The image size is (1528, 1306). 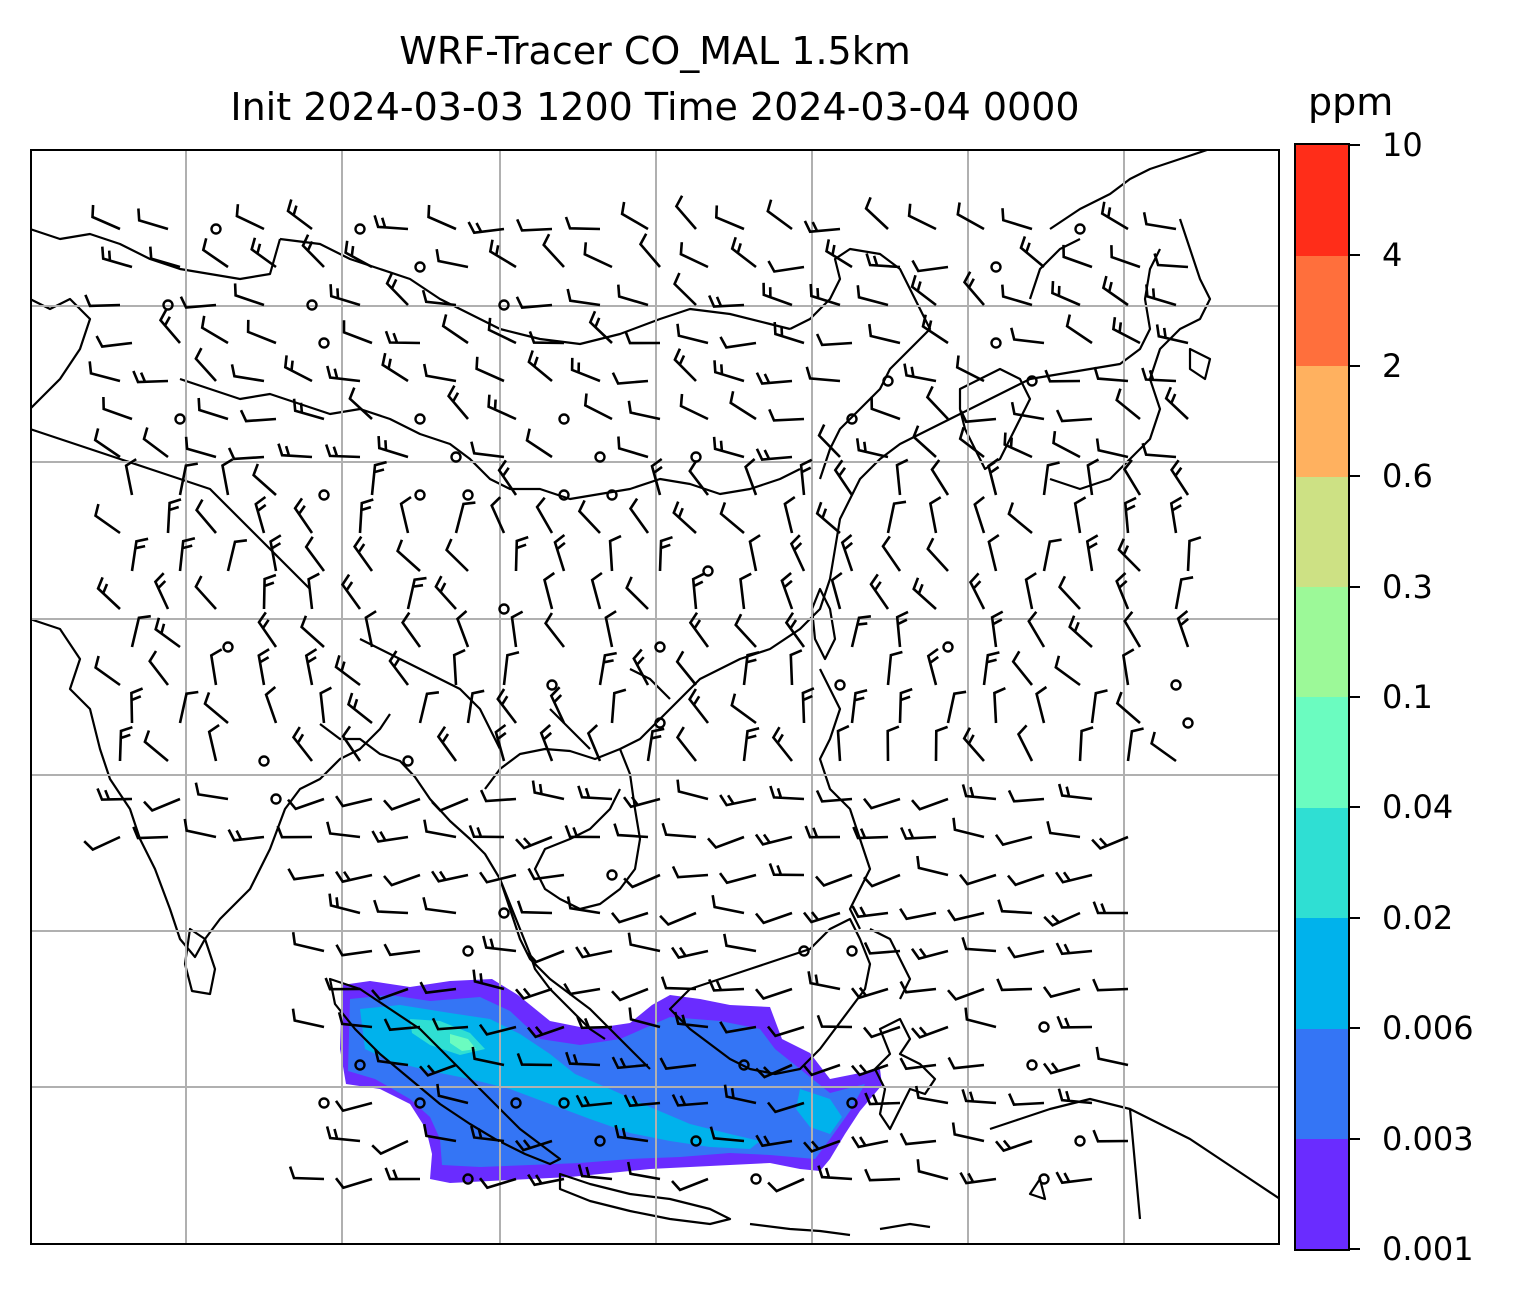 I want to click on coastline-japan, so click(x=1130, y=354).